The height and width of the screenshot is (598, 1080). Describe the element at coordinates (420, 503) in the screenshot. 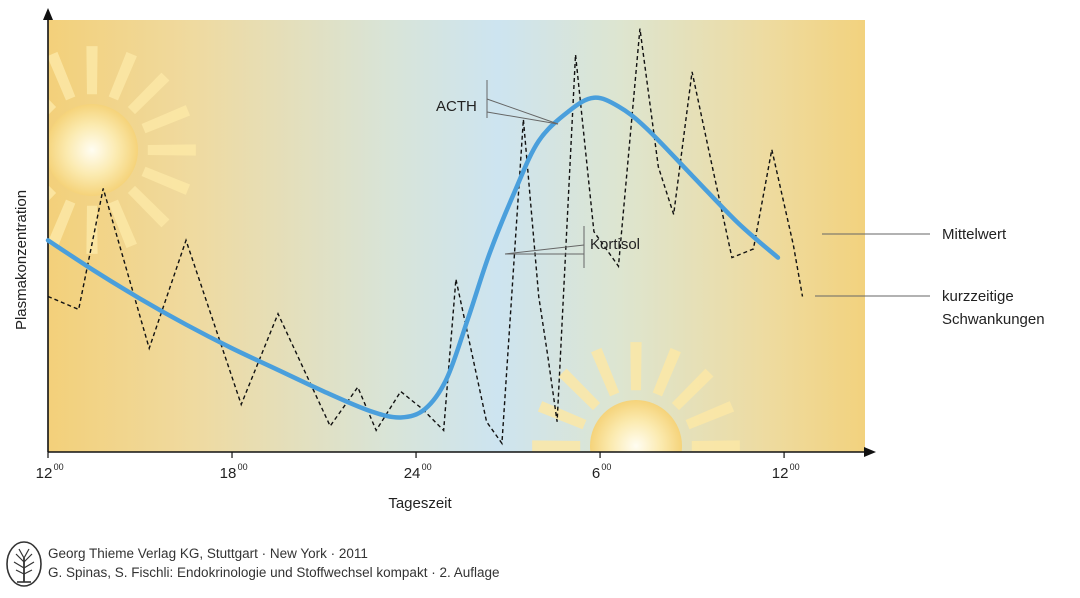

I see `x-axis-label: Tageszeit` at that location.